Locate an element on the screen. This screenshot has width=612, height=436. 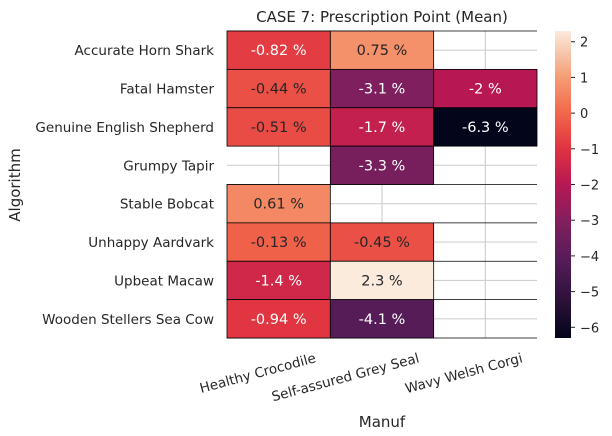
cell-value-label: 2.3 % is located at coordinates (381, 281).